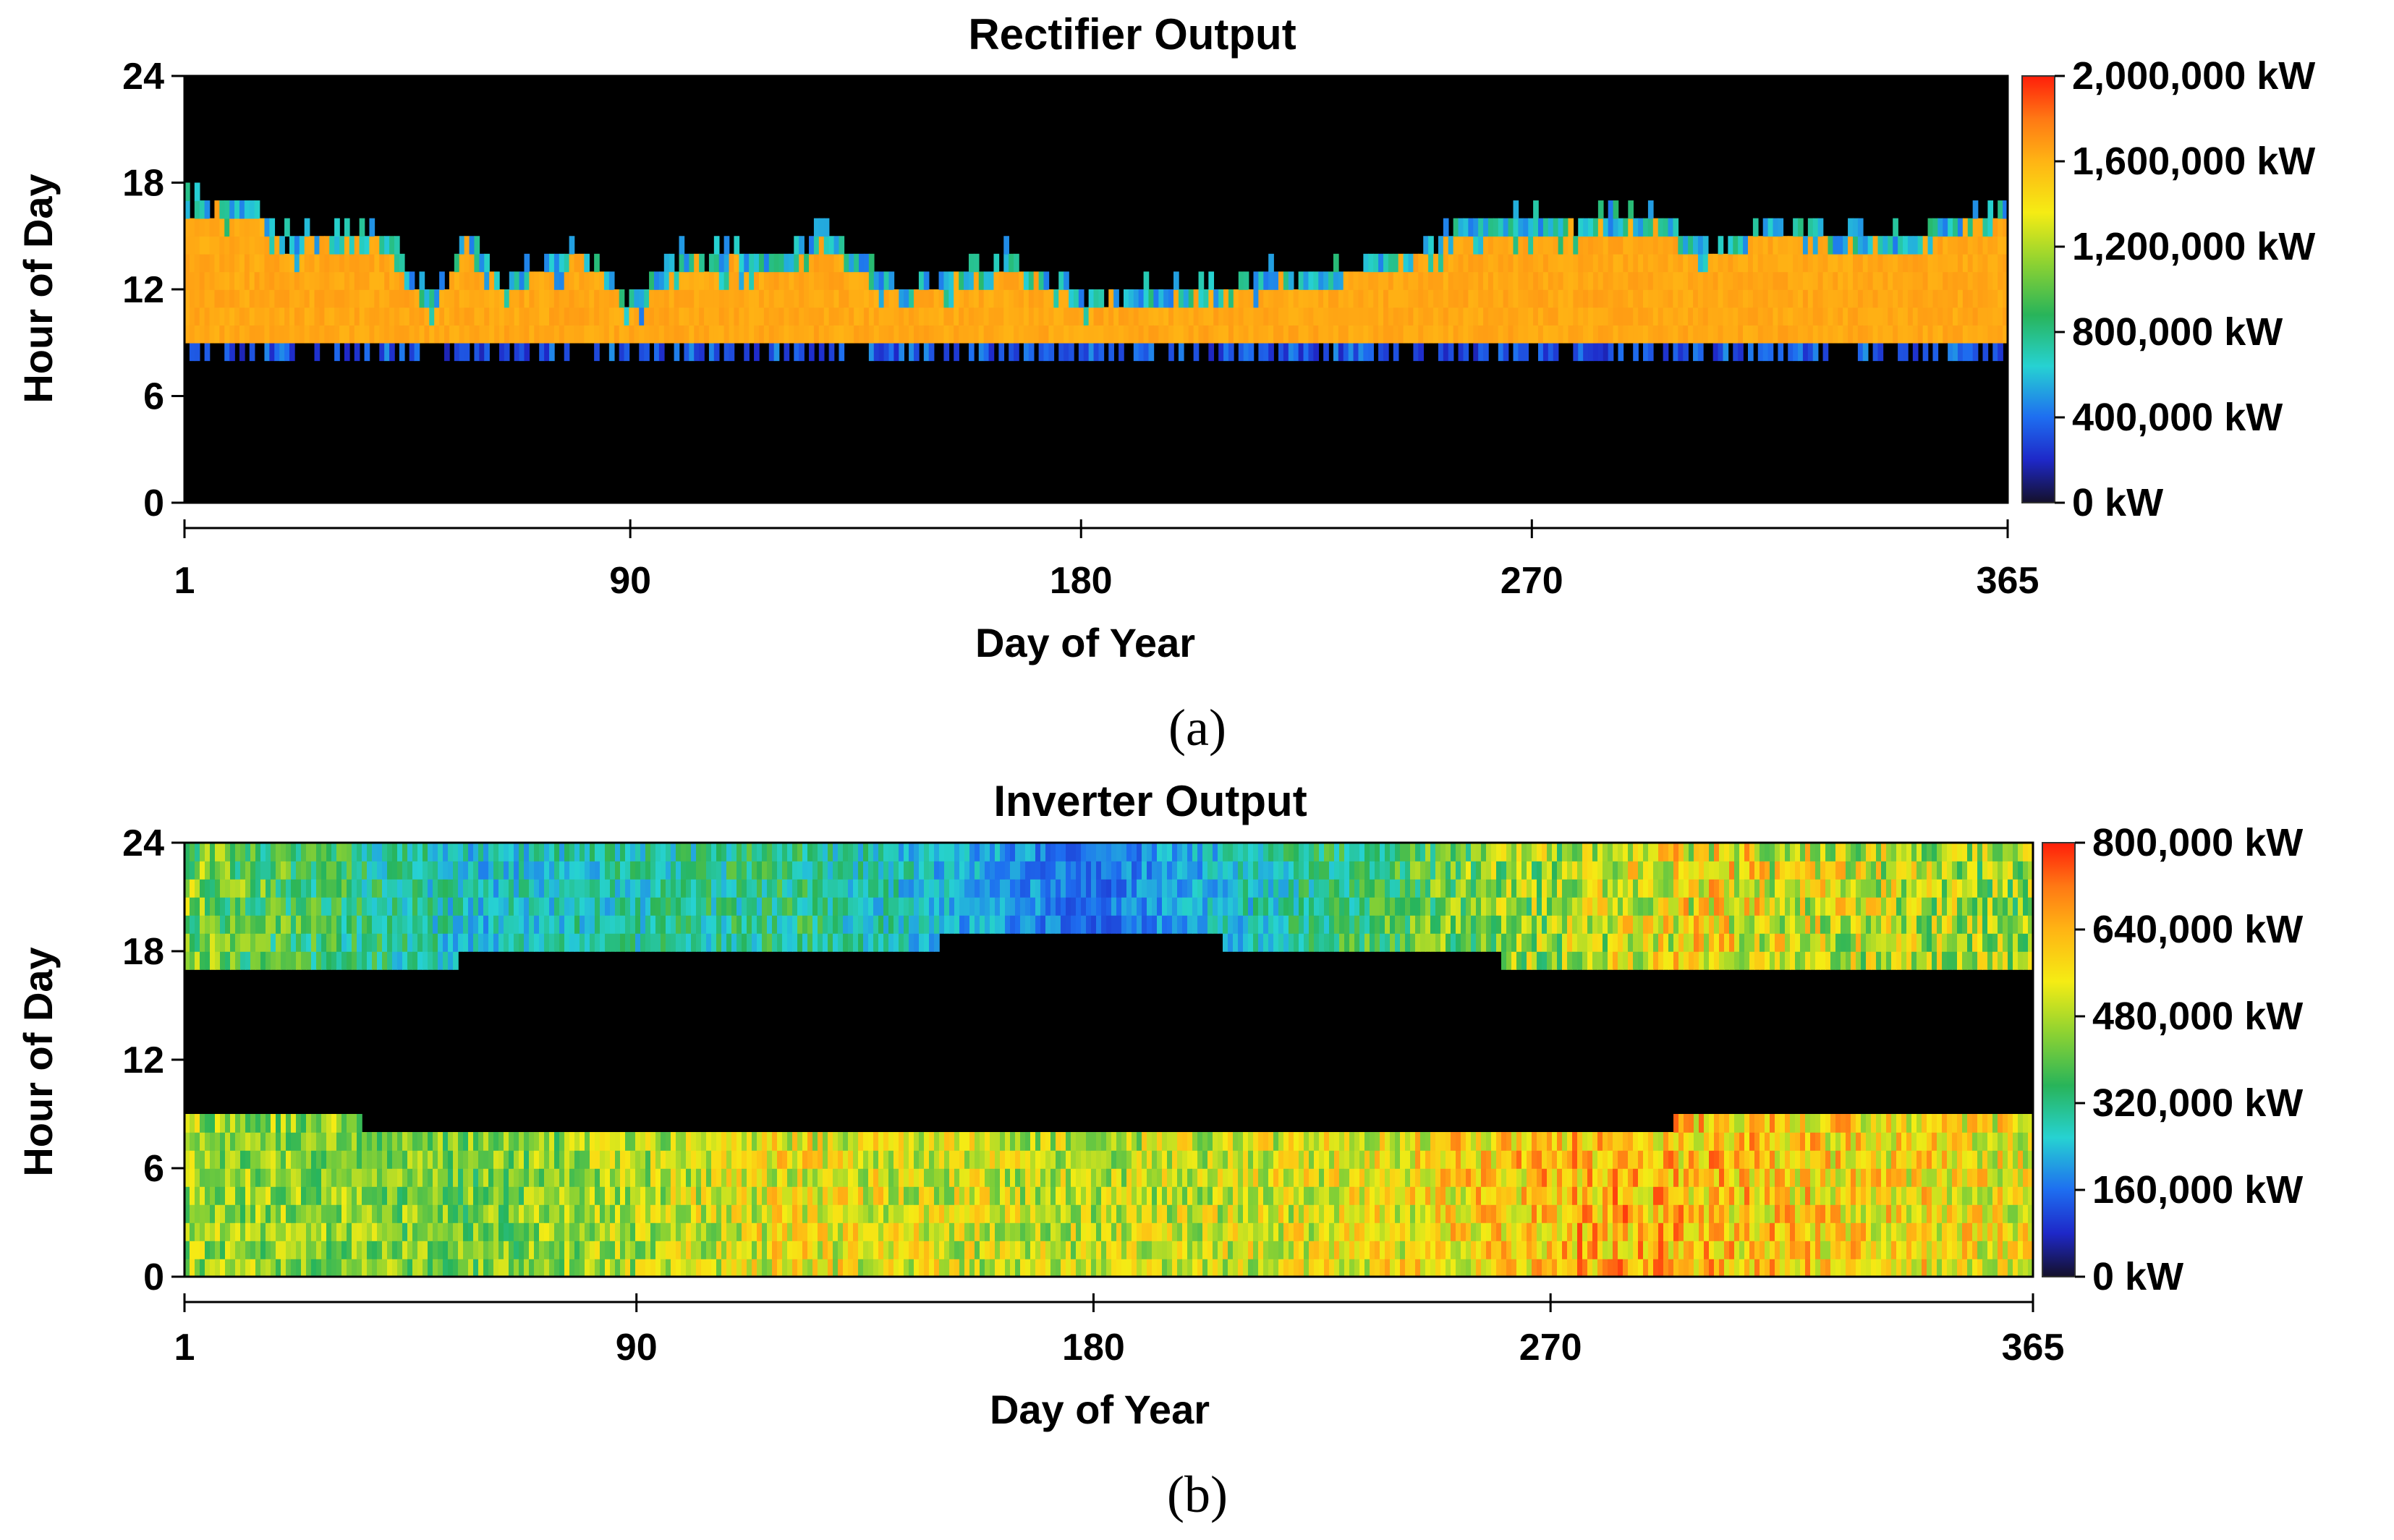  I want to click on colorbar-tick-label: 1,600,000 kW, so click(2193, 161).